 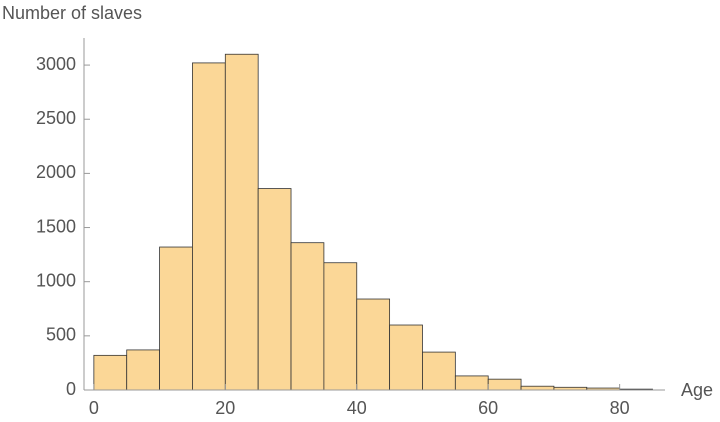 What do you see at coordinates (56, 226) in the screenshot?
I see `y-tick-label: 1500` at bounding box center [56, 226].